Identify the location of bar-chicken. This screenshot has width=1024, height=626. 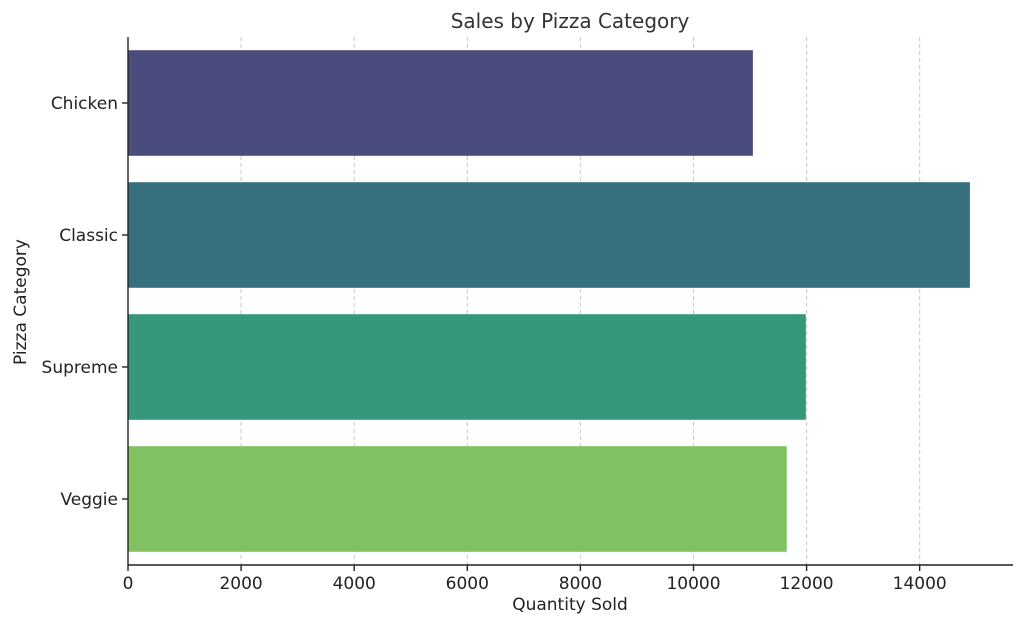
(440, 103).